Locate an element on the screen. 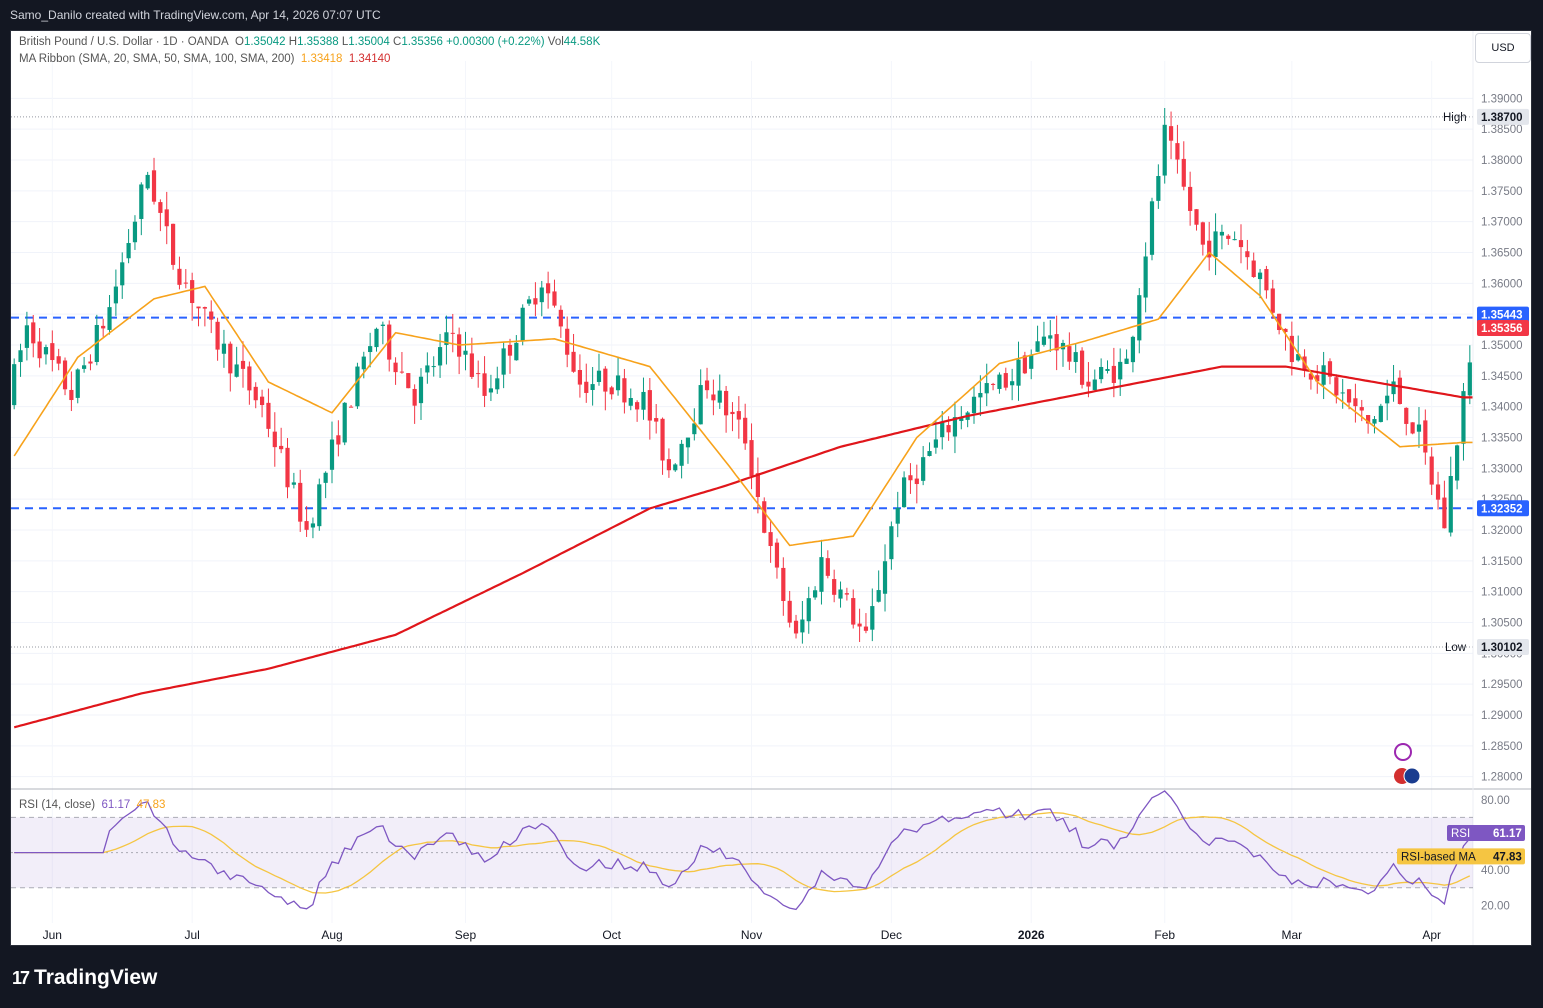  currency-button: USD is located at coordinates (1503, 48).